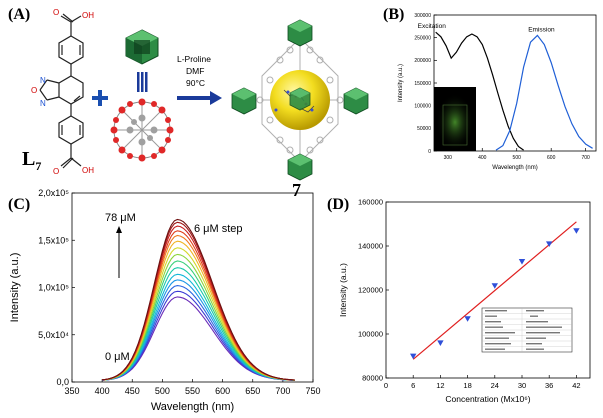 This screenshot has height=418, width=603. Describe the element at coordinates (422, 38) in the screenshot. I see `y-tick-label: 250000` at that location.